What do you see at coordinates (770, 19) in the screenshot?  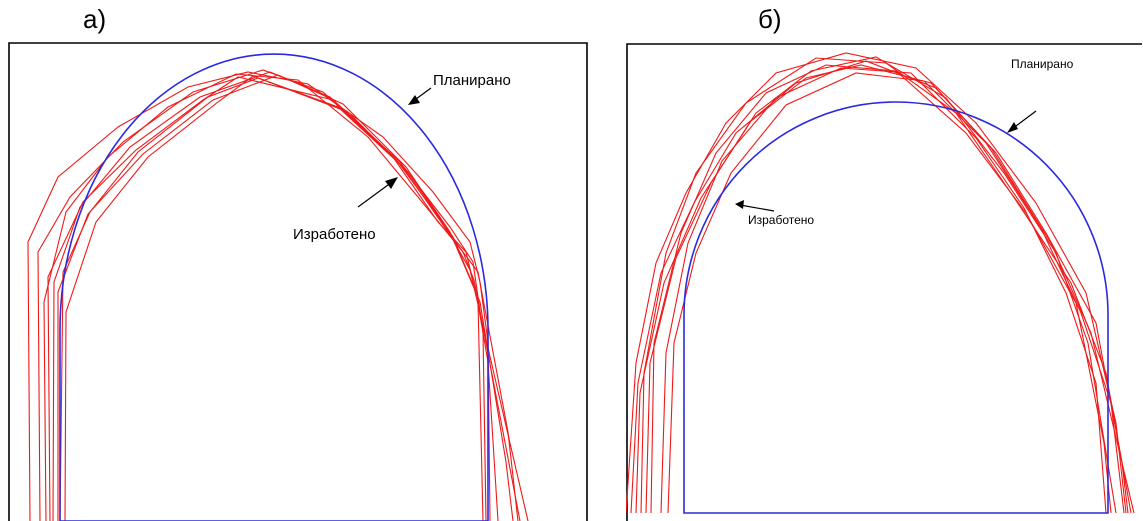 I see `panel-b-label: б)` at bounding box center [770, 19].